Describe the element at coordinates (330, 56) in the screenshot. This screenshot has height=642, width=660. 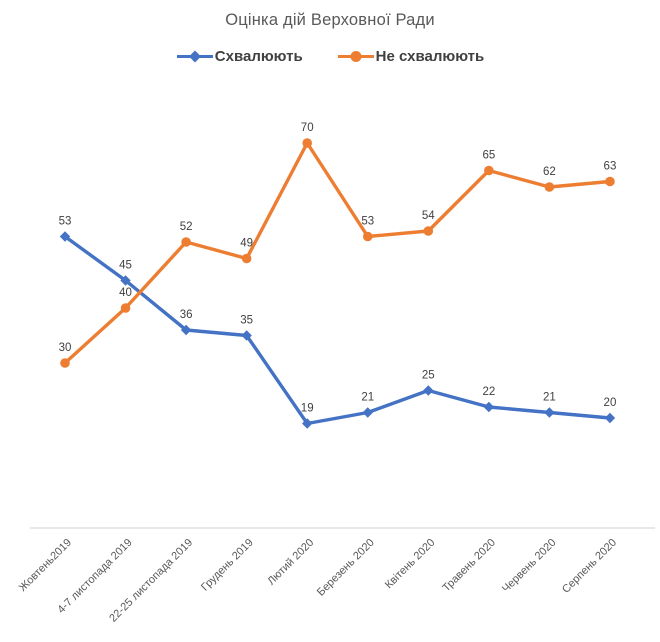
I see `chart-legend: Схвалюють Не схвалюють` at that location.